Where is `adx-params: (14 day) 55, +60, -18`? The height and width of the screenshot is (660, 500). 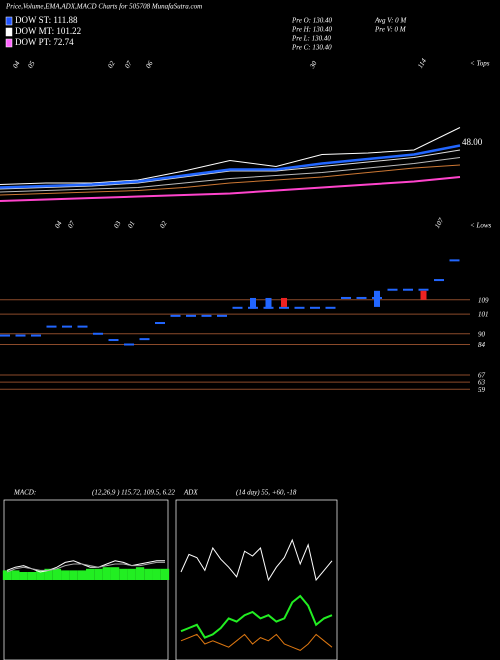
adx-params: (14 day) 55, +60, -18 is located at coordinates (266, 493).